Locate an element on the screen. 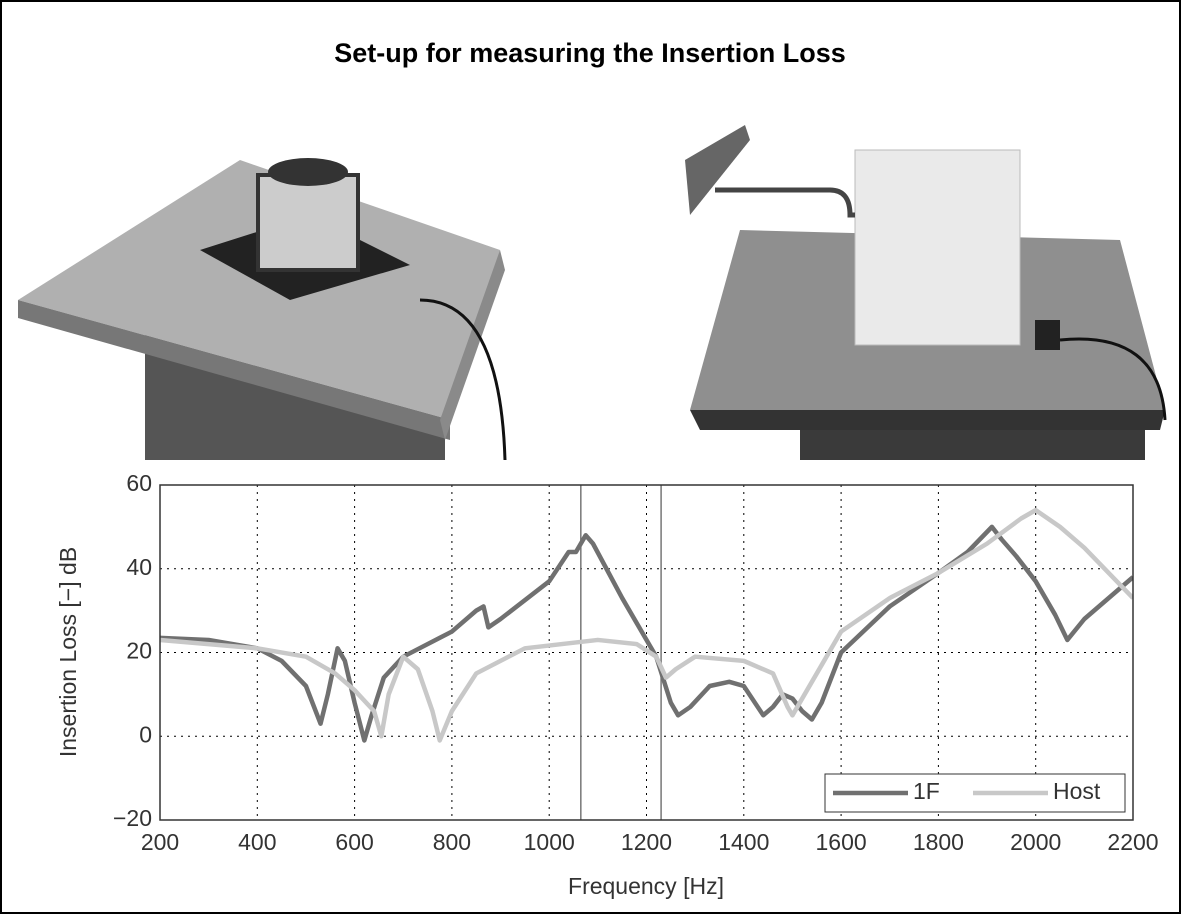  legend-label: Host is located at coordinates (1077, 791).